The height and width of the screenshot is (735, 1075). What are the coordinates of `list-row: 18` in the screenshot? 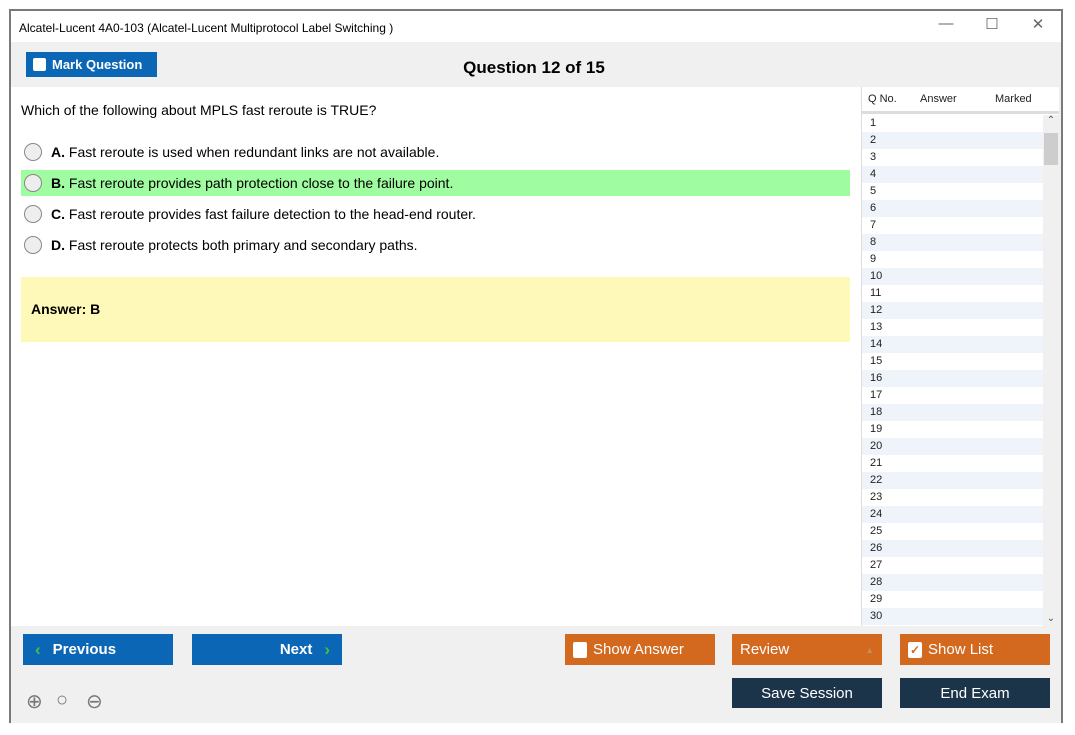 It's located at (953, 412).